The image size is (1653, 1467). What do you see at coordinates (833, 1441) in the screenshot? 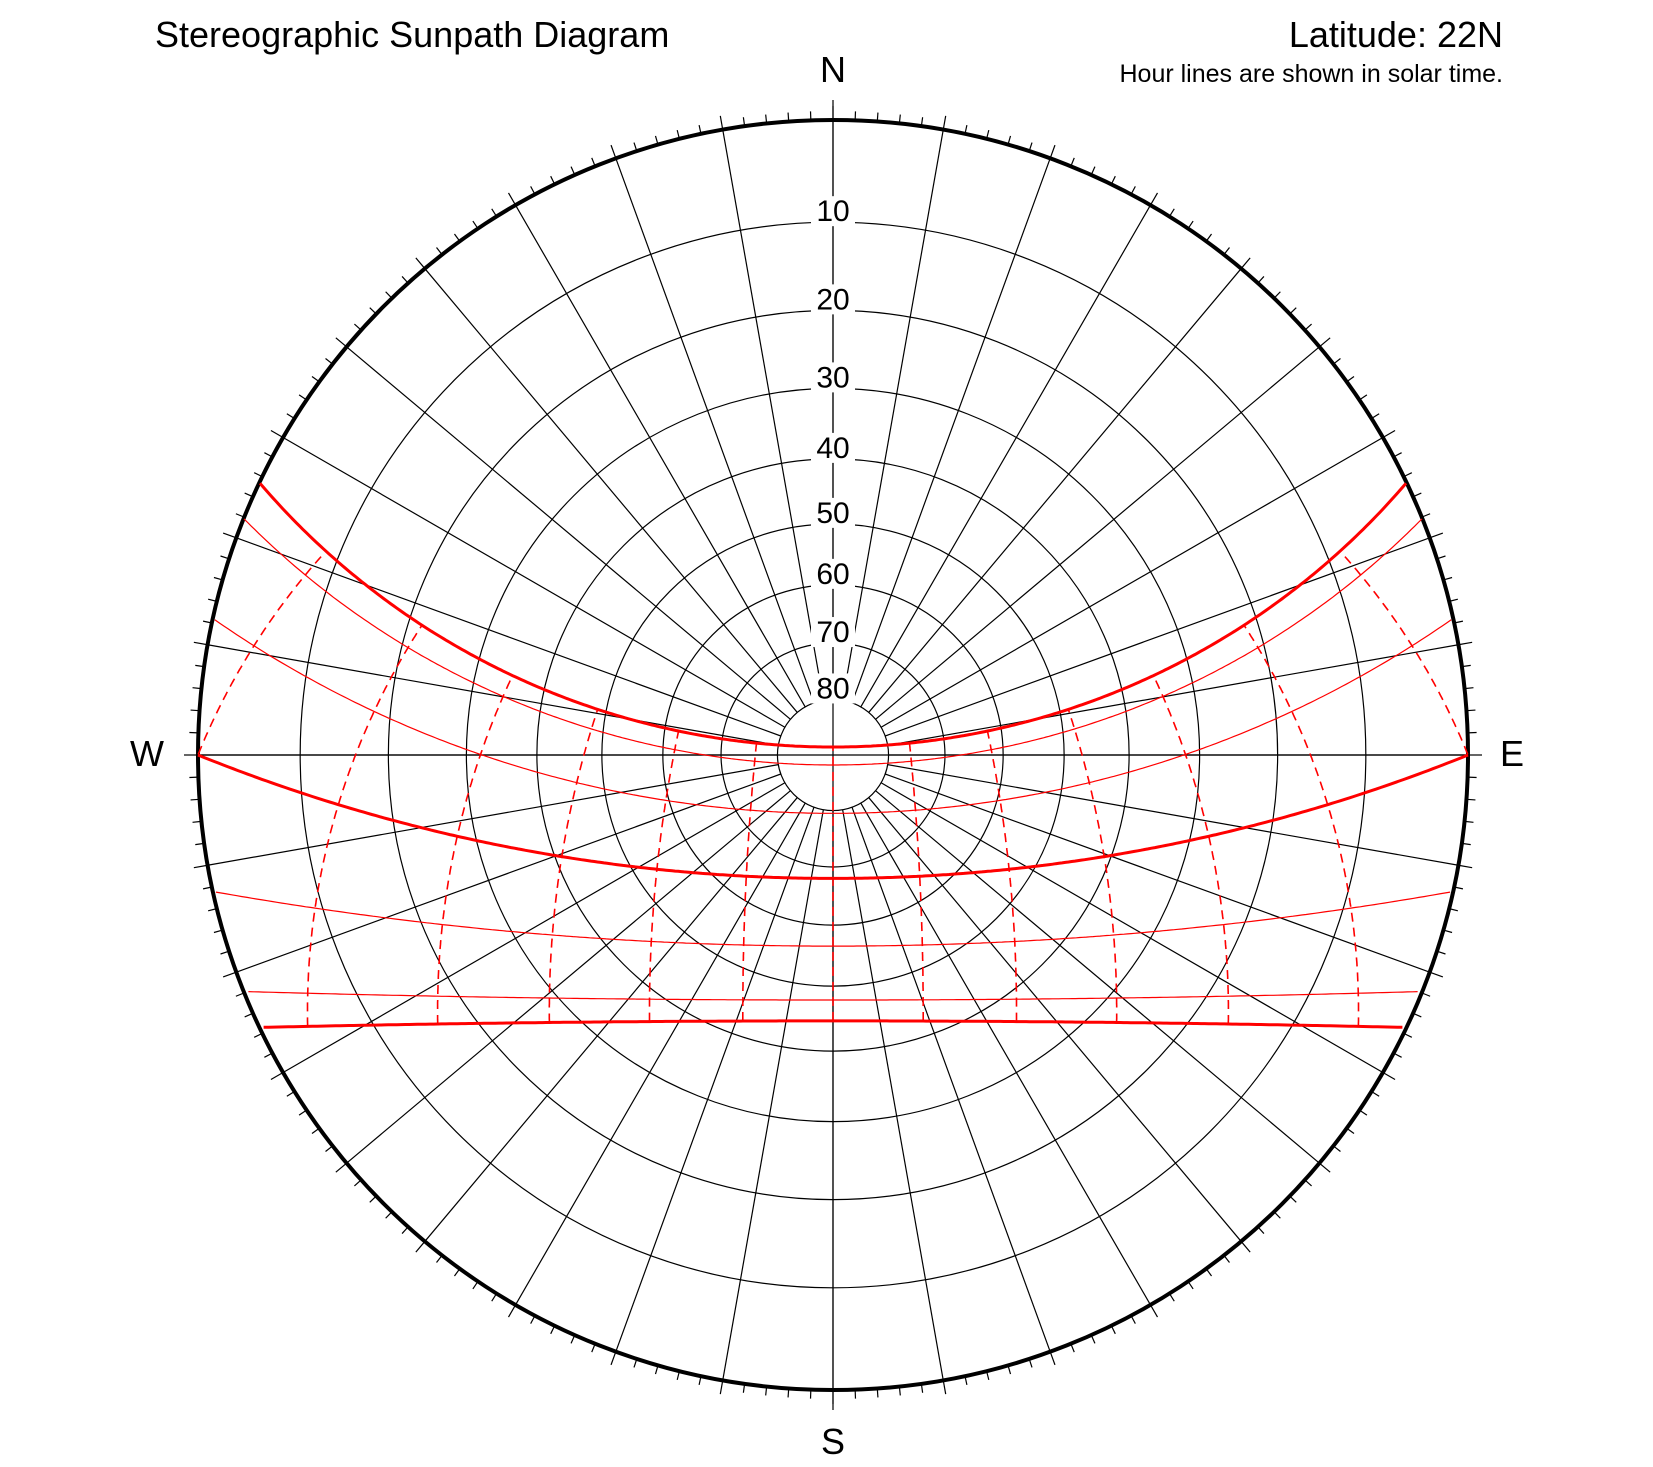
I see `south-label: S` at bounding box center [833, 1441].